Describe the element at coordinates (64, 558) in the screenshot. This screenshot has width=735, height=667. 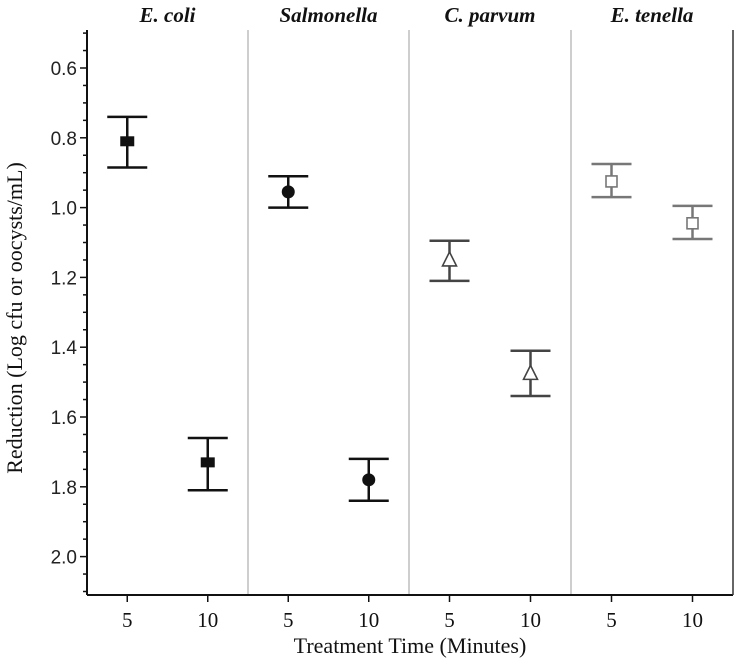
I see `y-tick-label: 2.0` at that location.